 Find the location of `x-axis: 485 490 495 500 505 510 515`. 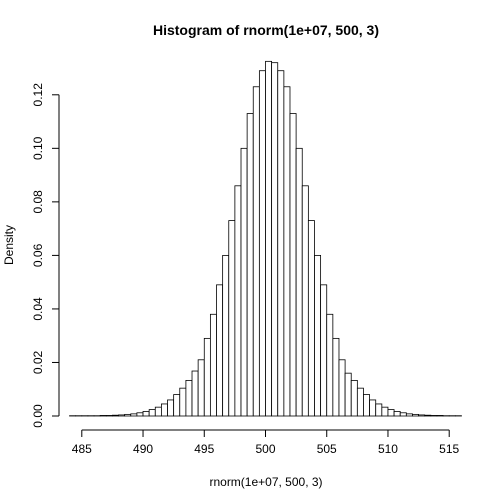

x-axis: 485 490 495 500 505 510 515 is located at coordinates (266, 442).